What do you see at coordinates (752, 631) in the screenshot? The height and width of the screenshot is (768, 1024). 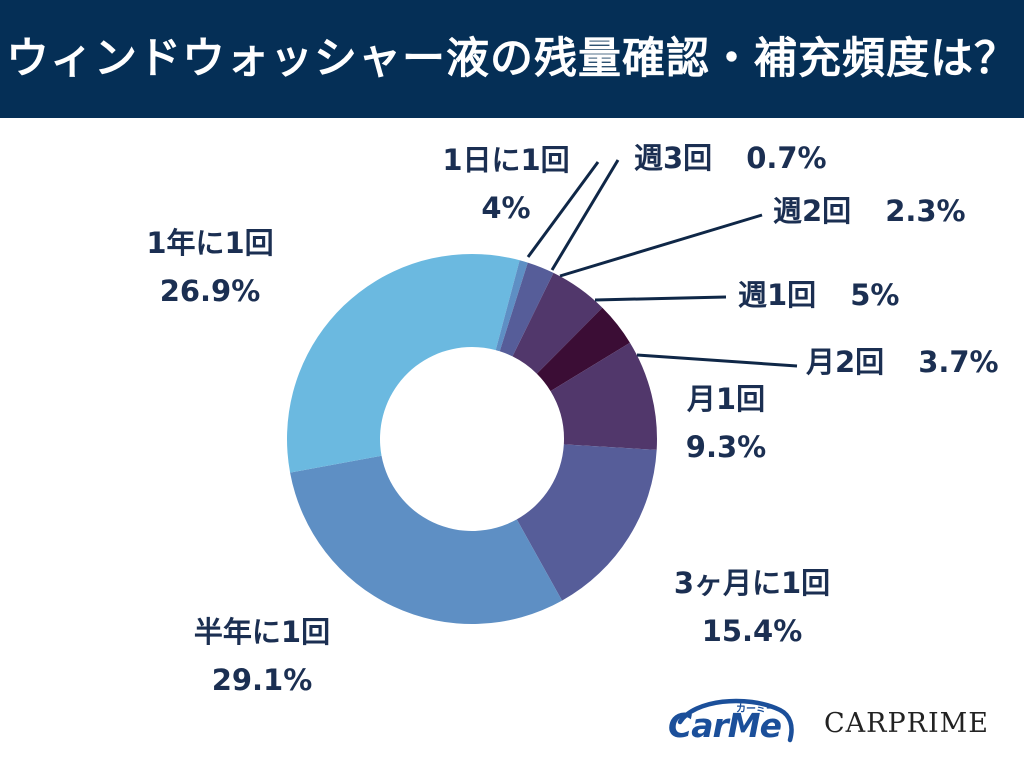 I see `slice-value-7: 15.4%` at bounding box center [752, 631].